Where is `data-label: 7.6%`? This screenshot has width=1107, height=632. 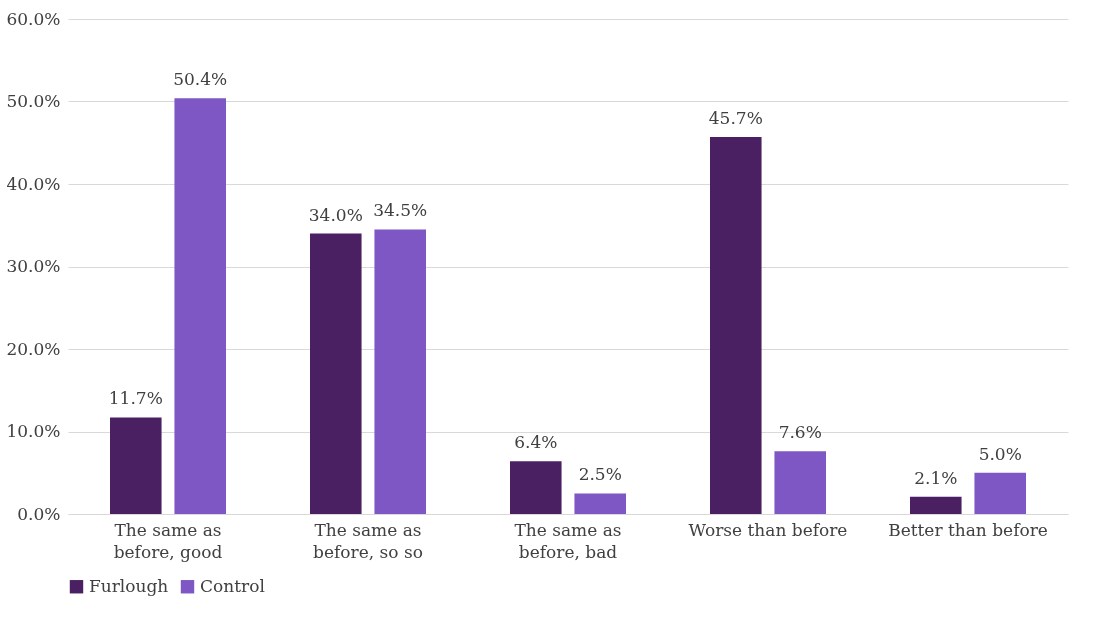
data-label: 7.6% is located at coordinates (800, 432).